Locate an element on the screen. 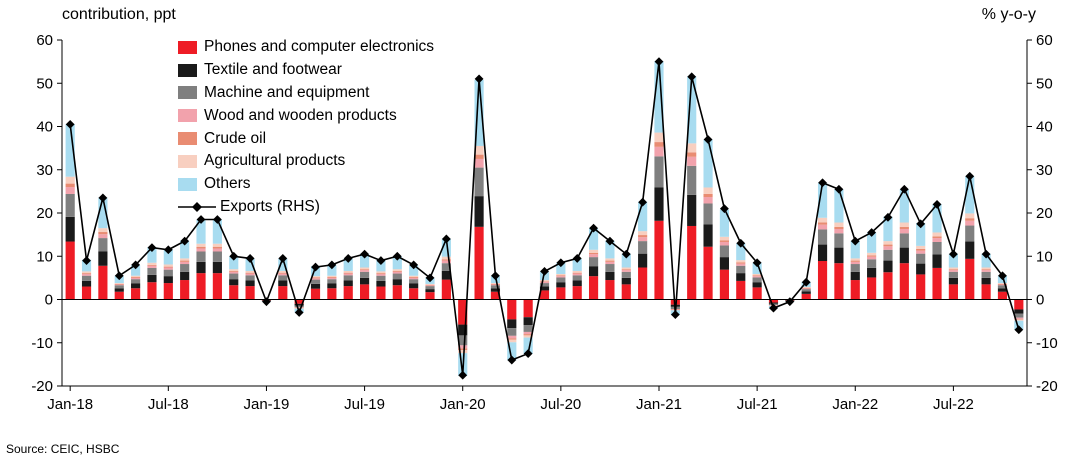 The height and width of the screenshot is (464, 1078). textile-swatch-icon is located at coordinates (187, 70).